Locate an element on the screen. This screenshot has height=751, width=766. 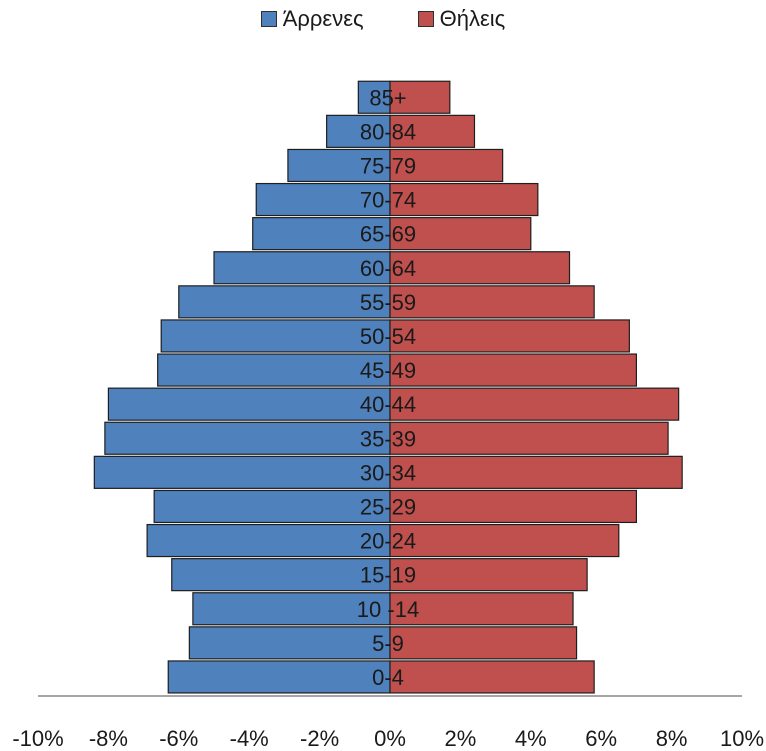
x-tick-label: 10% is located at coordinates (742, 738).